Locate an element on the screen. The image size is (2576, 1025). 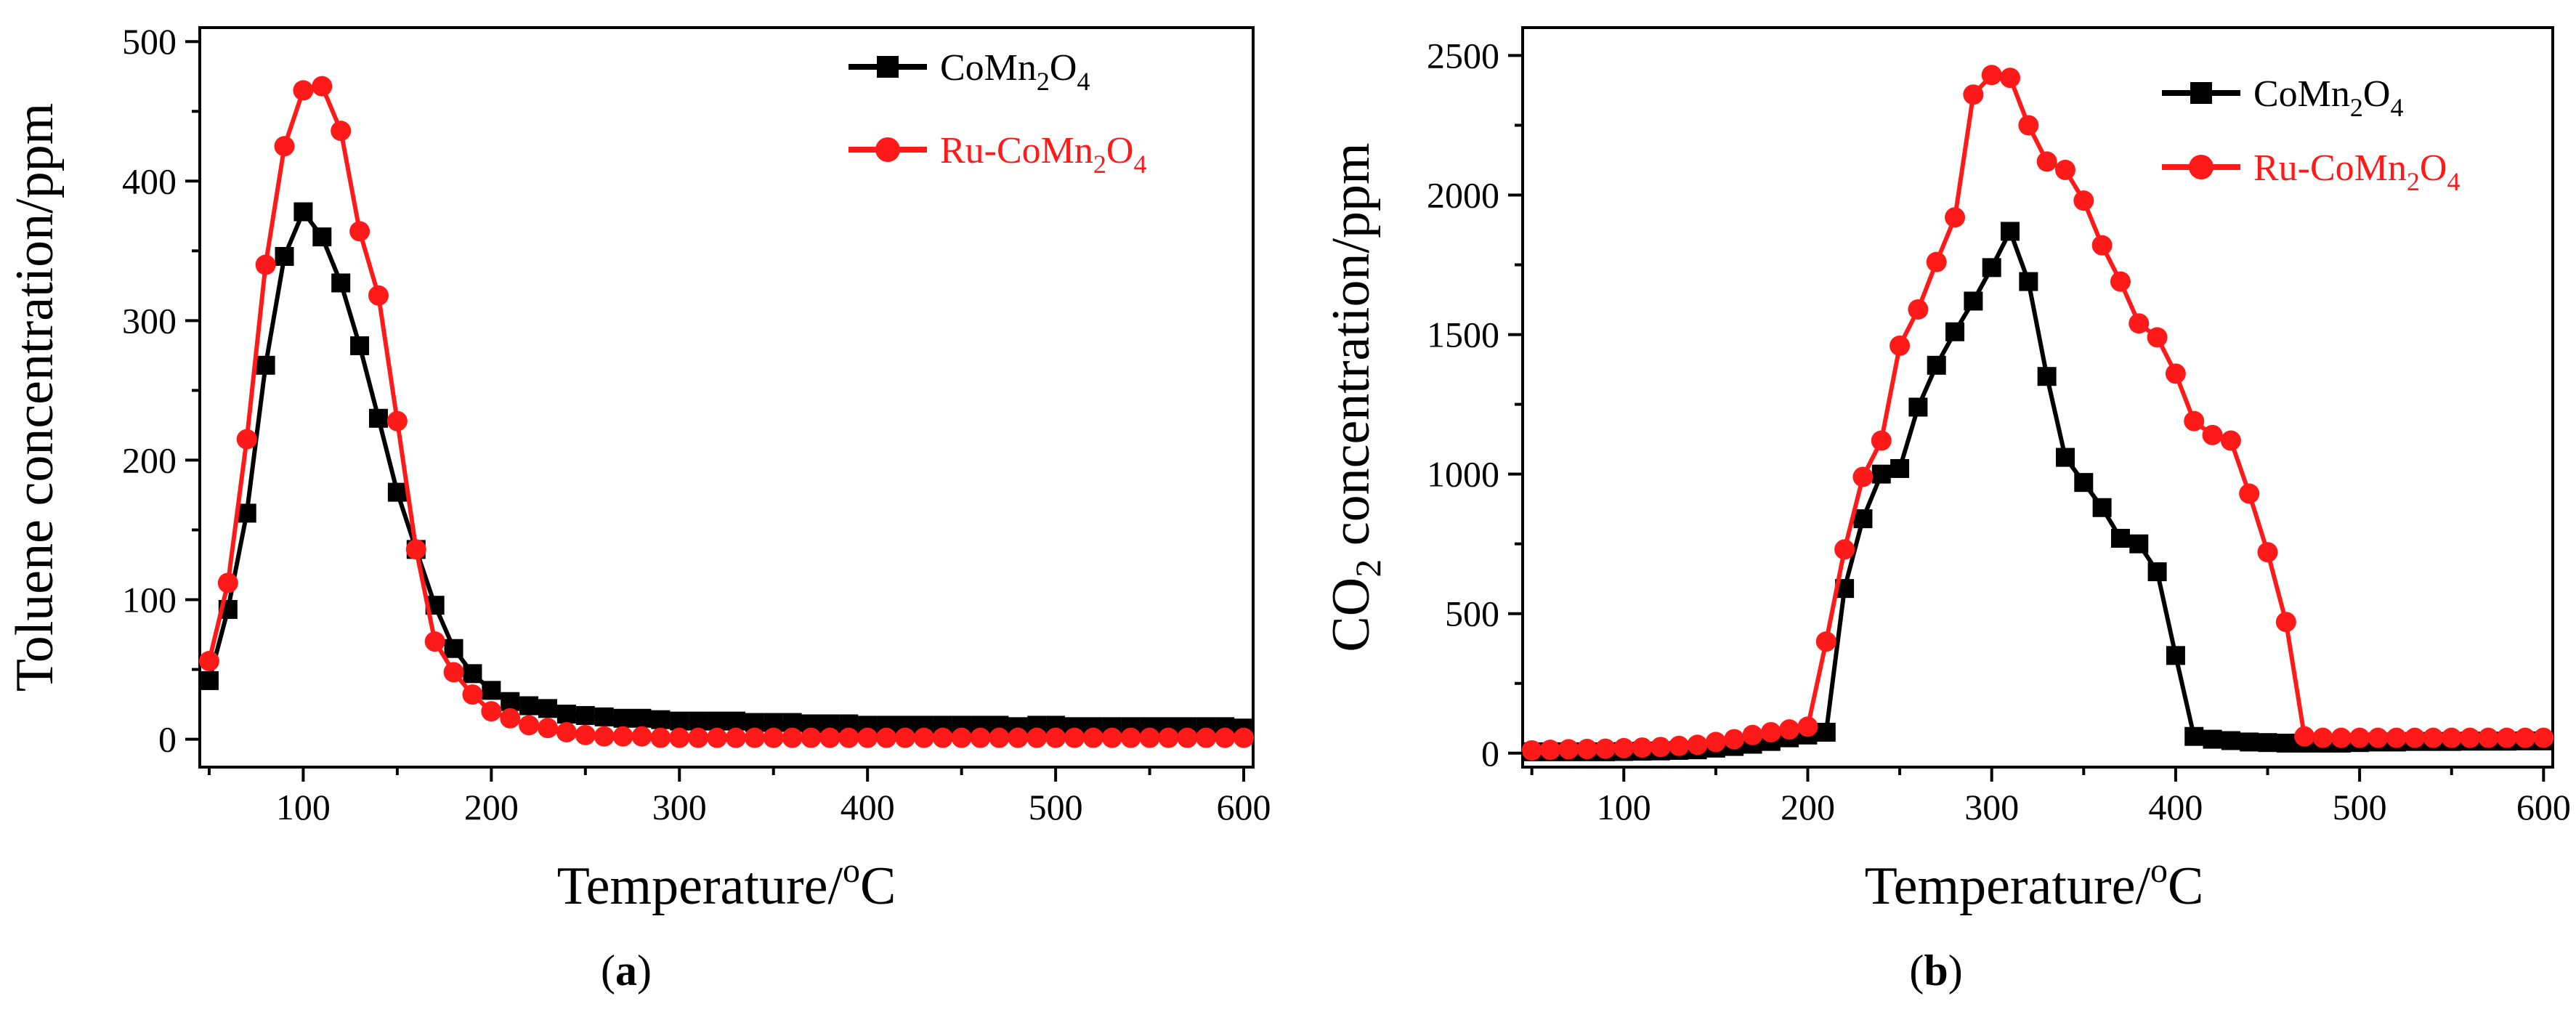
y-axis-label: Toluene concentration/ppm is located at coordinates (35, 397).